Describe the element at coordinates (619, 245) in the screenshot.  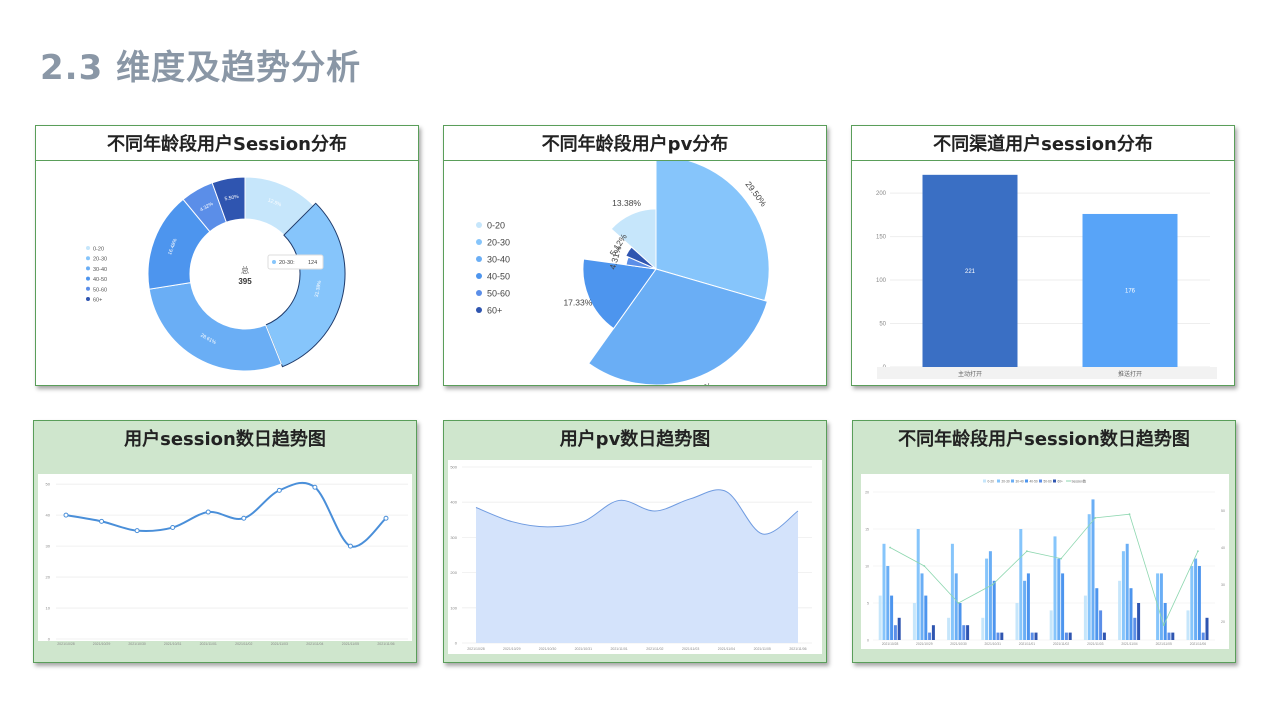
I see `slice-label: 5.12%` at that location.